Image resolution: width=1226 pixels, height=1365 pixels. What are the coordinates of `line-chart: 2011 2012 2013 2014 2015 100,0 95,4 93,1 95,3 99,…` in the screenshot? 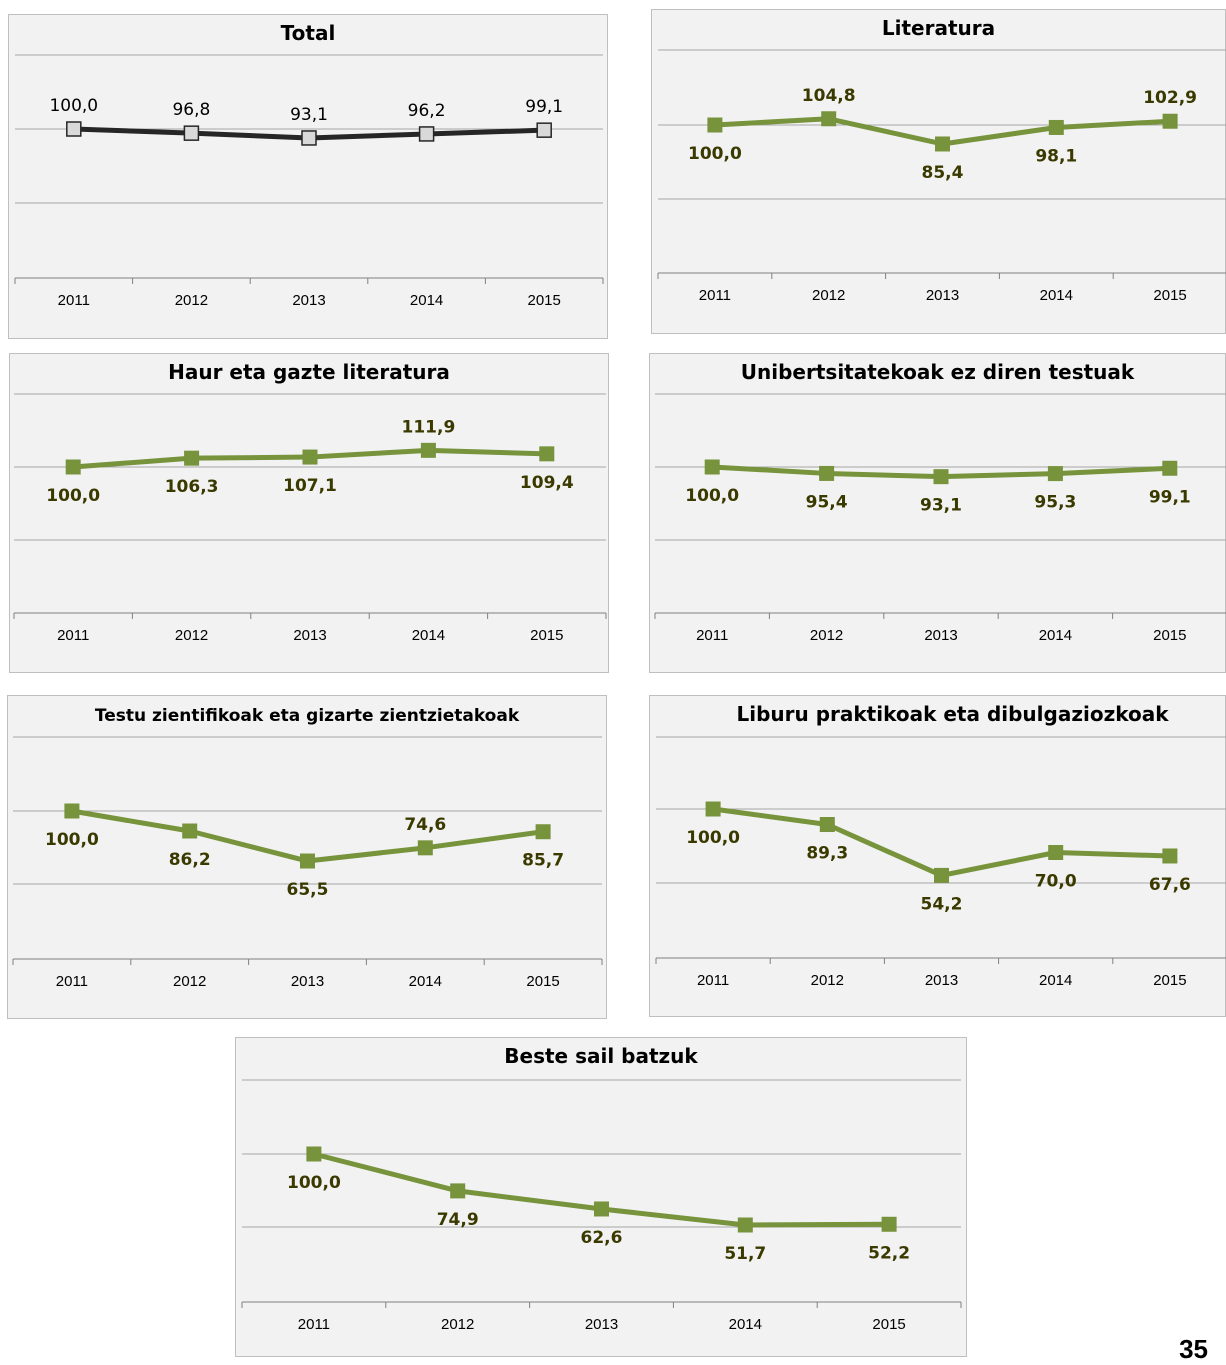 It's located at (940, 518).